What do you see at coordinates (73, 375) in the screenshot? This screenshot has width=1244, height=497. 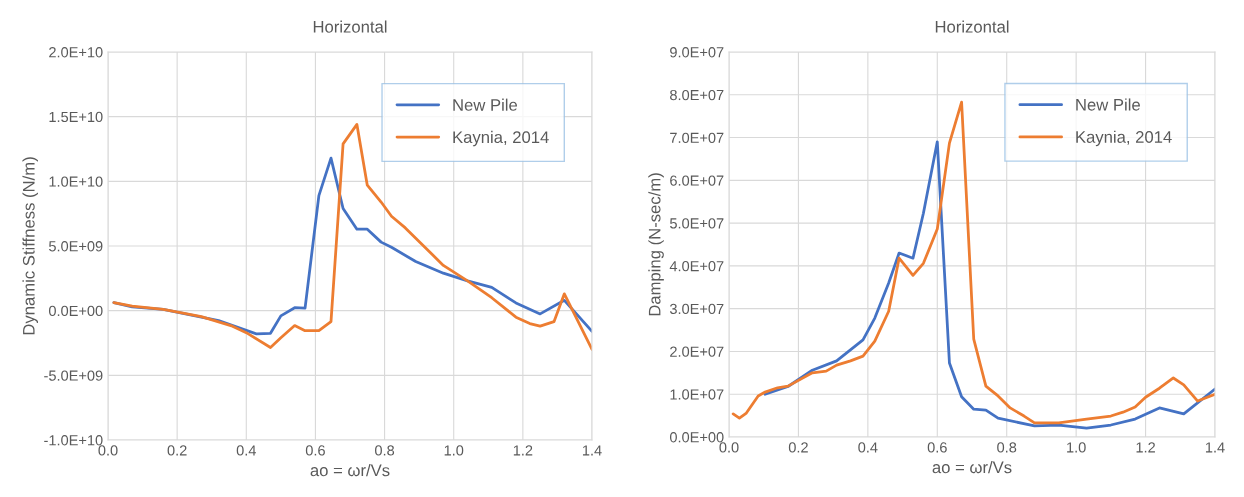 I see `y-tick-label: -5.0E+09` at bounding box center [73, 375].